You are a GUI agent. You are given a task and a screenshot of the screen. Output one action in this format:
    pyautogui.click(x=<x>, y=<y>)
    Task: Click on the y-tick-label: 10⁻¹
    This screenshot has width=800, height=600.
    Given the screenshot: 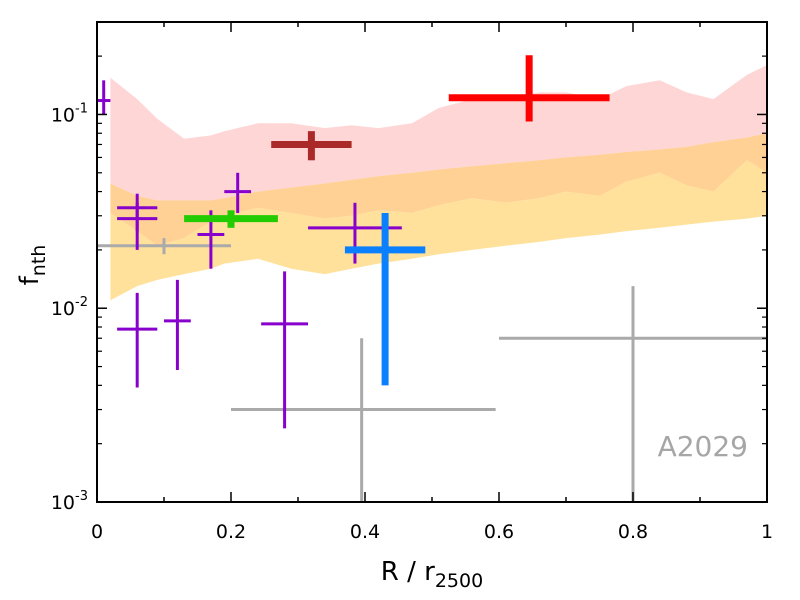 What is the action you would take?
    pyautogui.click(x=69, y=113)
    